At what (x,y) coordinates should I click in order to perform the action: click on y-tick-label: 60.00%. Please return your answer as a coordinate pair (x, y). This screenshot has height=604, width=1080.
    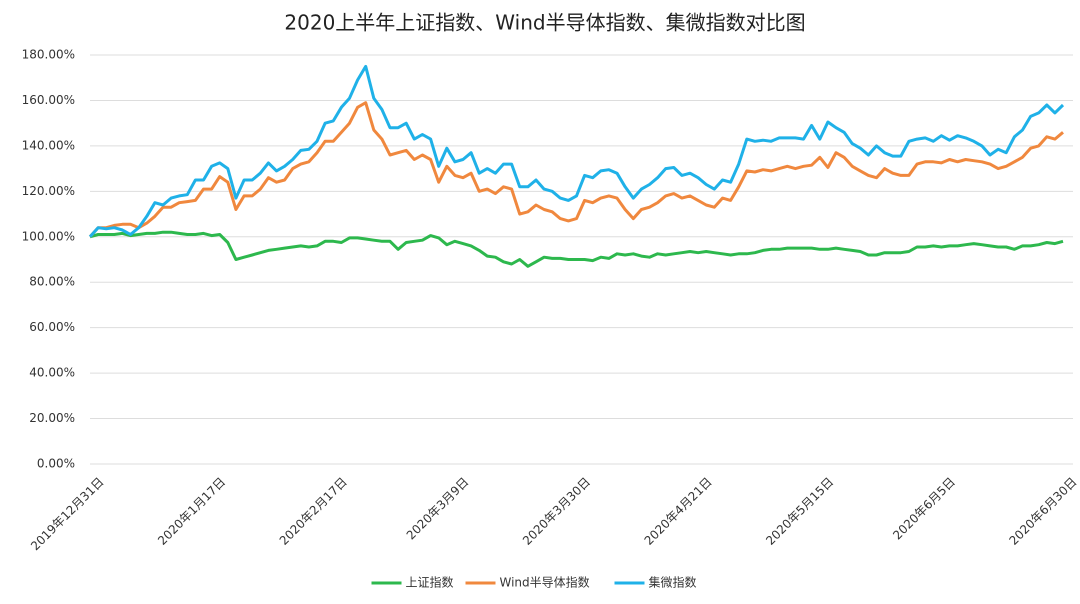
    Looking at the image, I should click on (52, 327).